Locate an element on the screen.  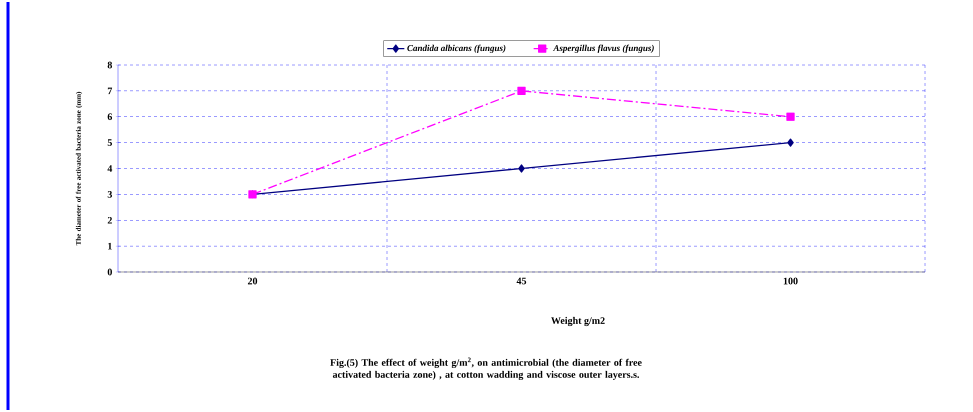
legend-label: Candida albicans (fungus) is located at coordinates (456, 48).